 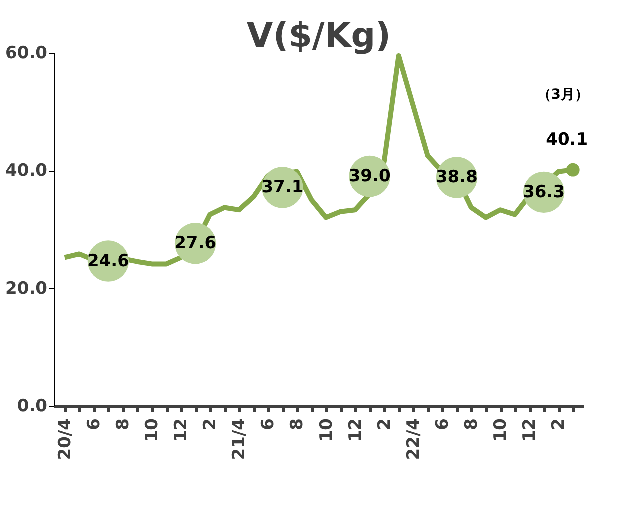 I want to click on y-tick-label: 60.0, so click(x=27, y=54).